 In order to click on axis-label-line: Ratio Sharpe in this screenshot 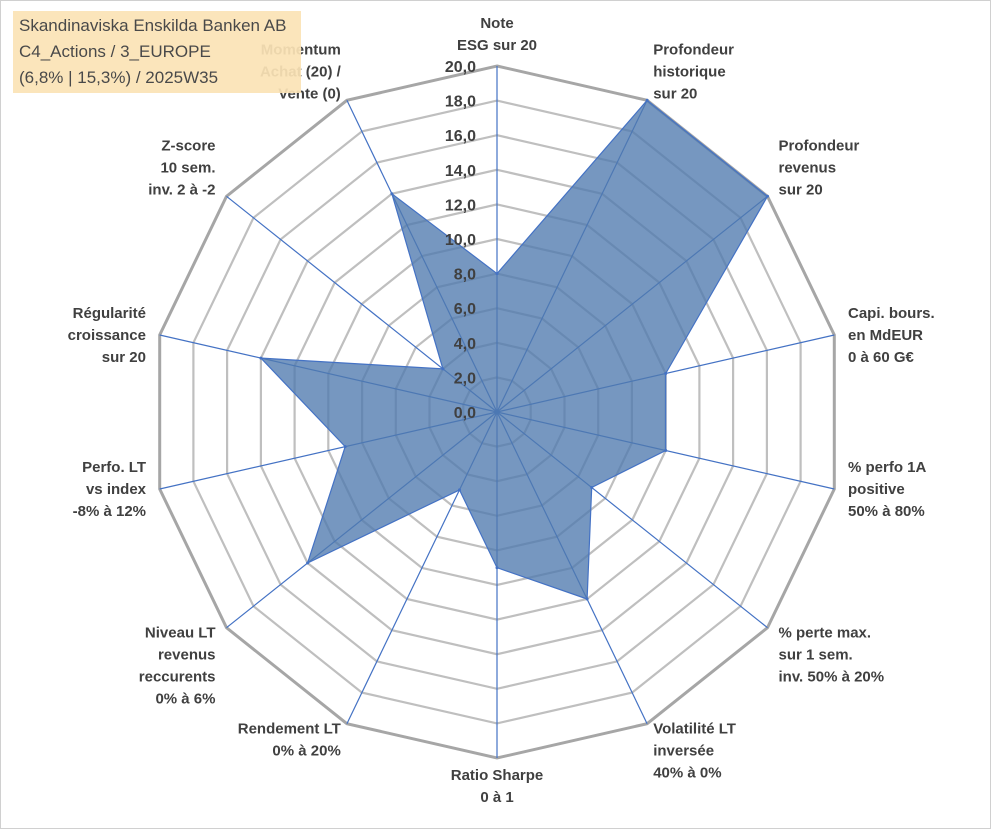, I will do `click(497, 775)`.